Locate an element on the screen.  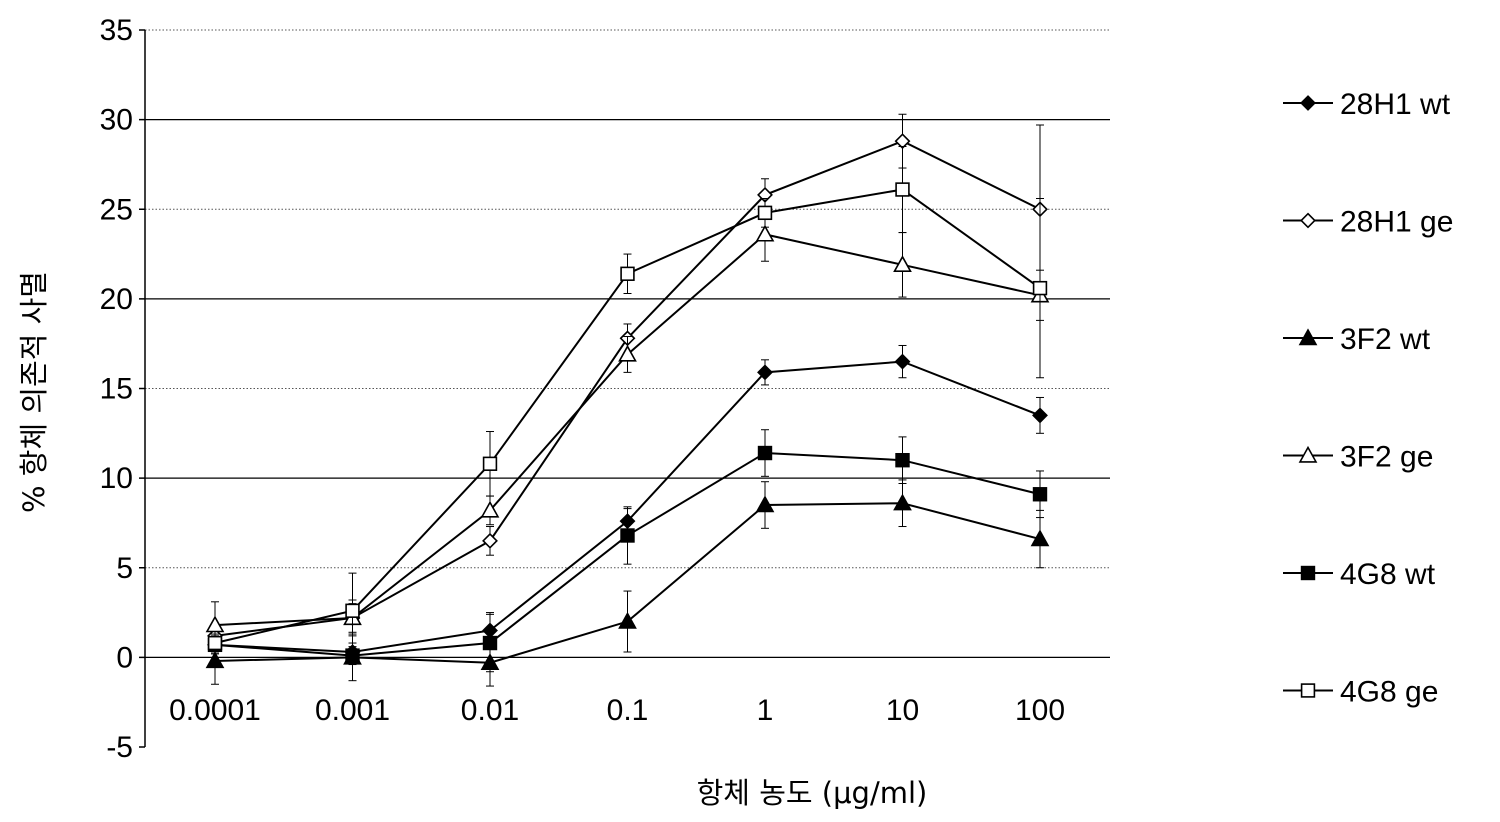
x-tick-label: 0.0001 is located at coordinates (215, 710).